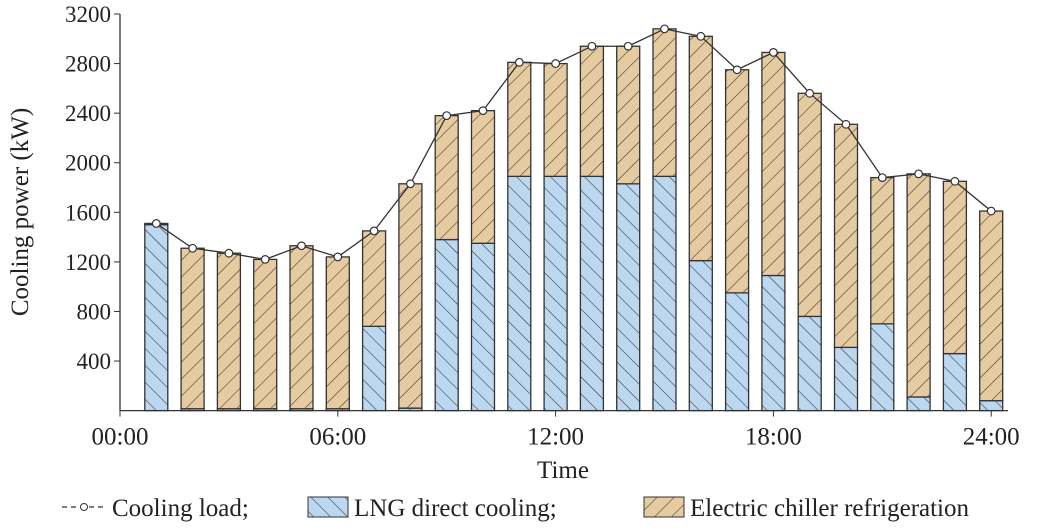 This screenshot has height=531, width=1062. I want to click on y-tick-label: 400, so click(94, 361).